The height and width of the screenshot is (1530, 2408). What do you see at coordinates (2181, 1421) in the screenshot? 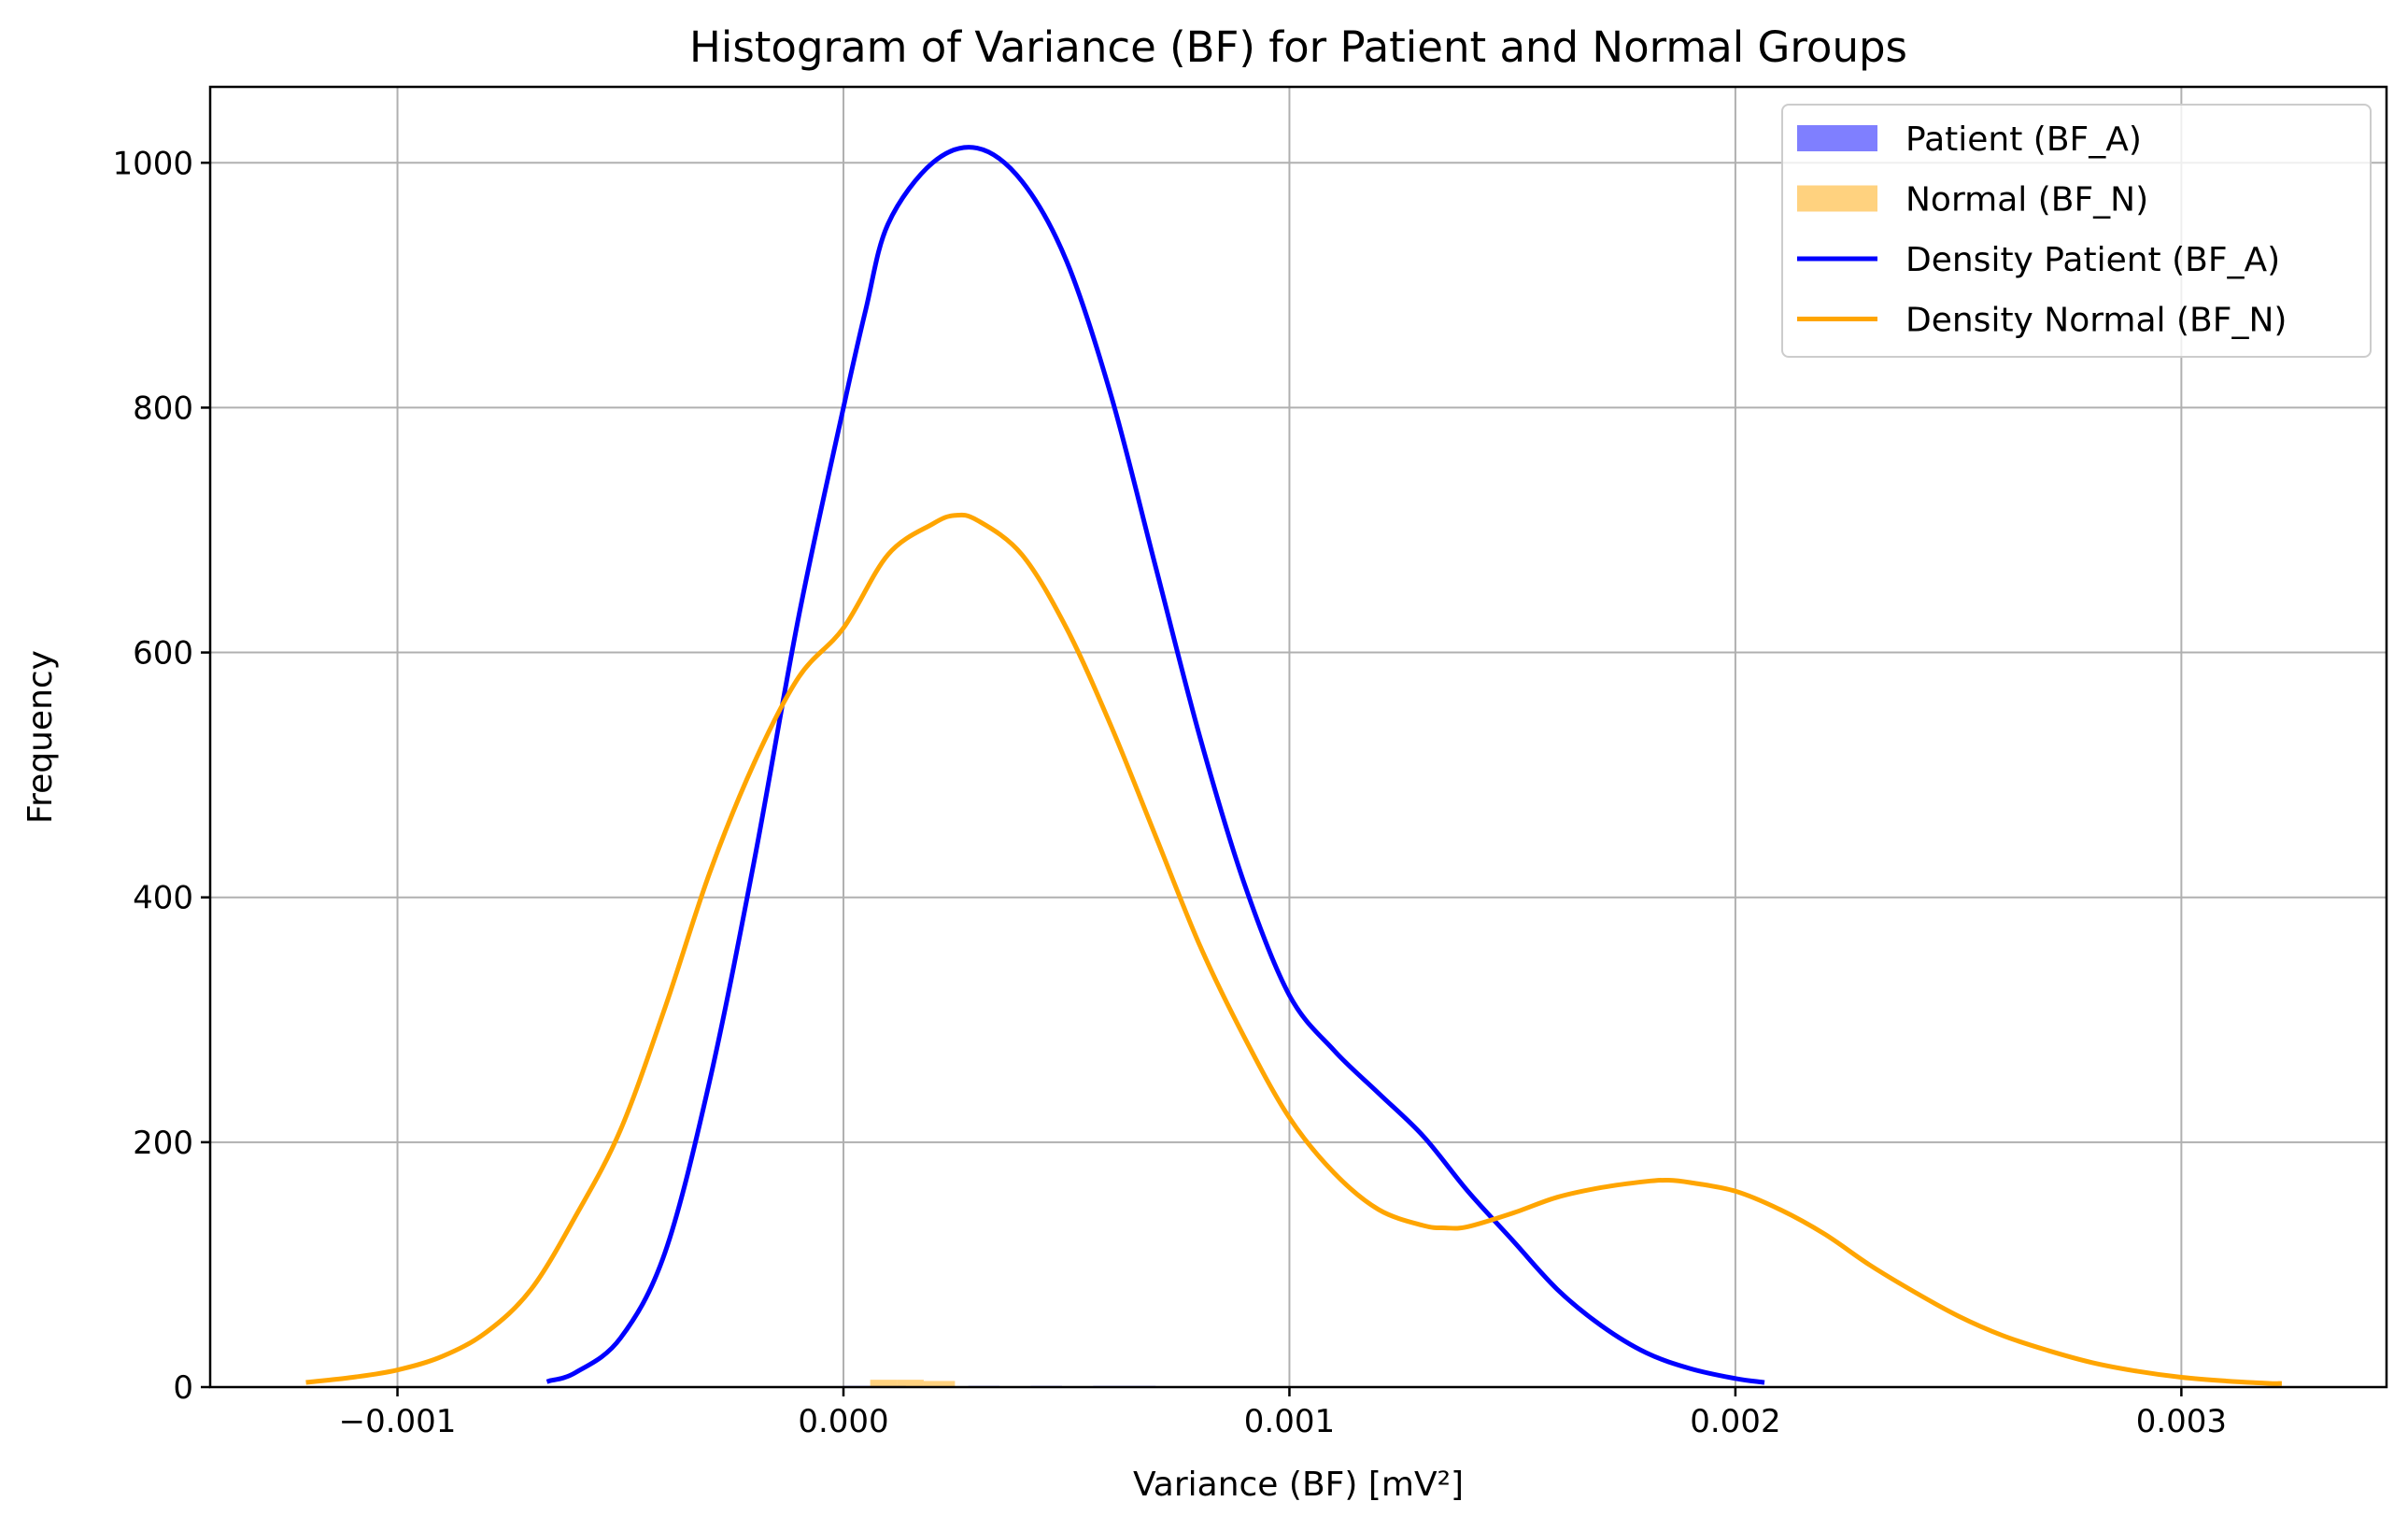
I see `x-tick-label: 0.003` at bounding box center [2181, 1421].